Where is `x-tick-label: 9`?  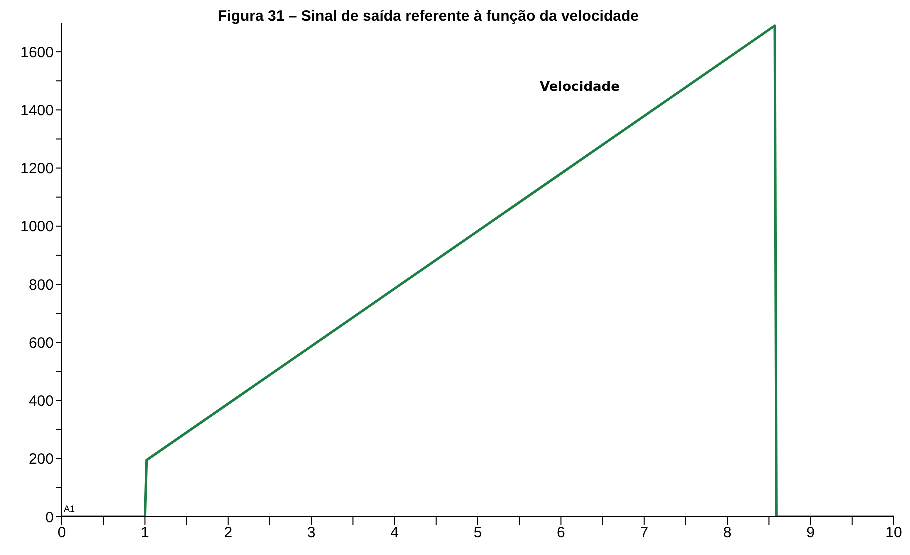
x-tick-label: 9 is located at coordinates (810, 533).